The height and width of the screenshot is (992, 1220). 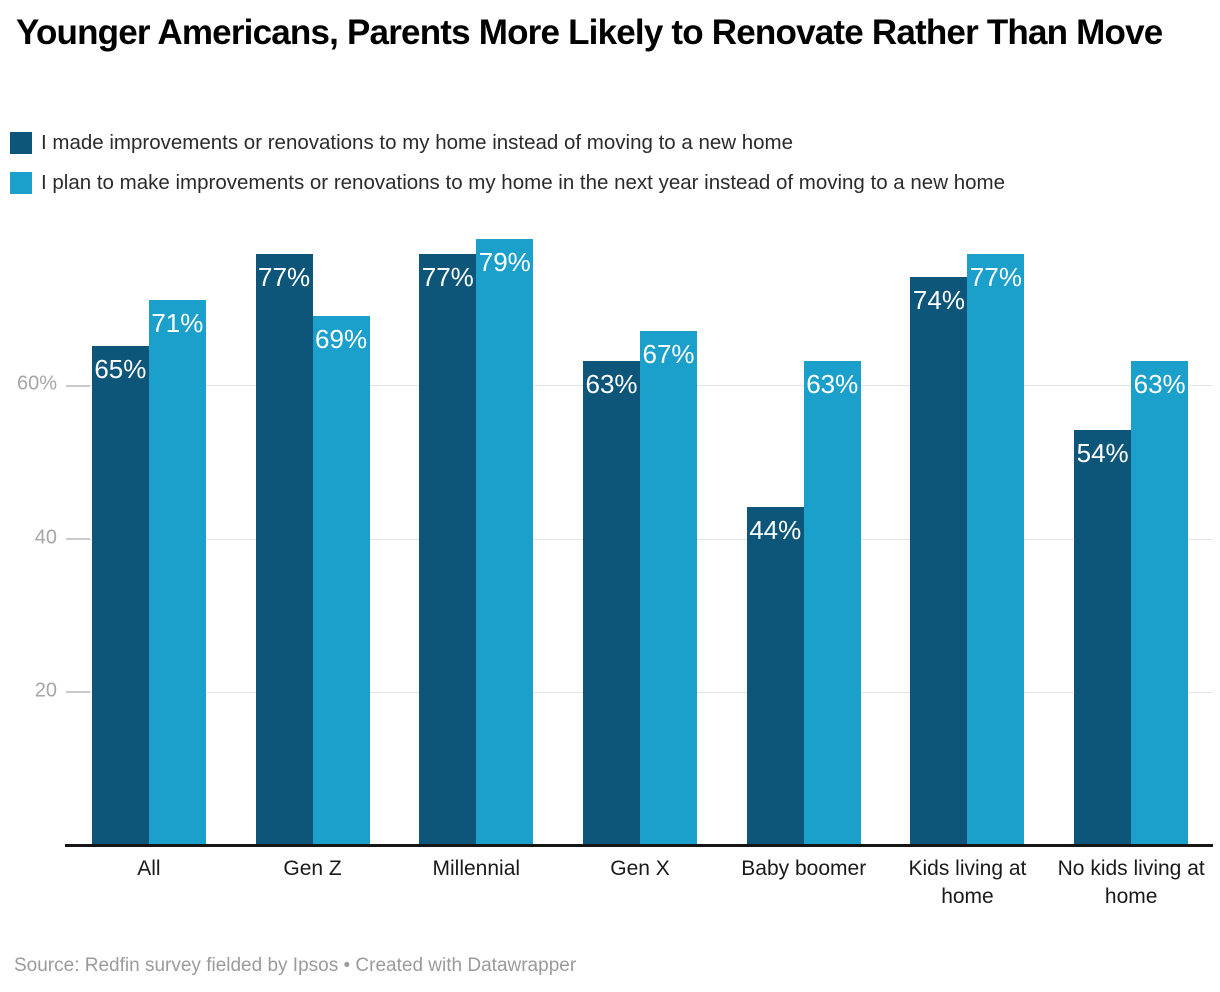 I want to click on bar-value-label: 44%, so click(x=775, y=530).